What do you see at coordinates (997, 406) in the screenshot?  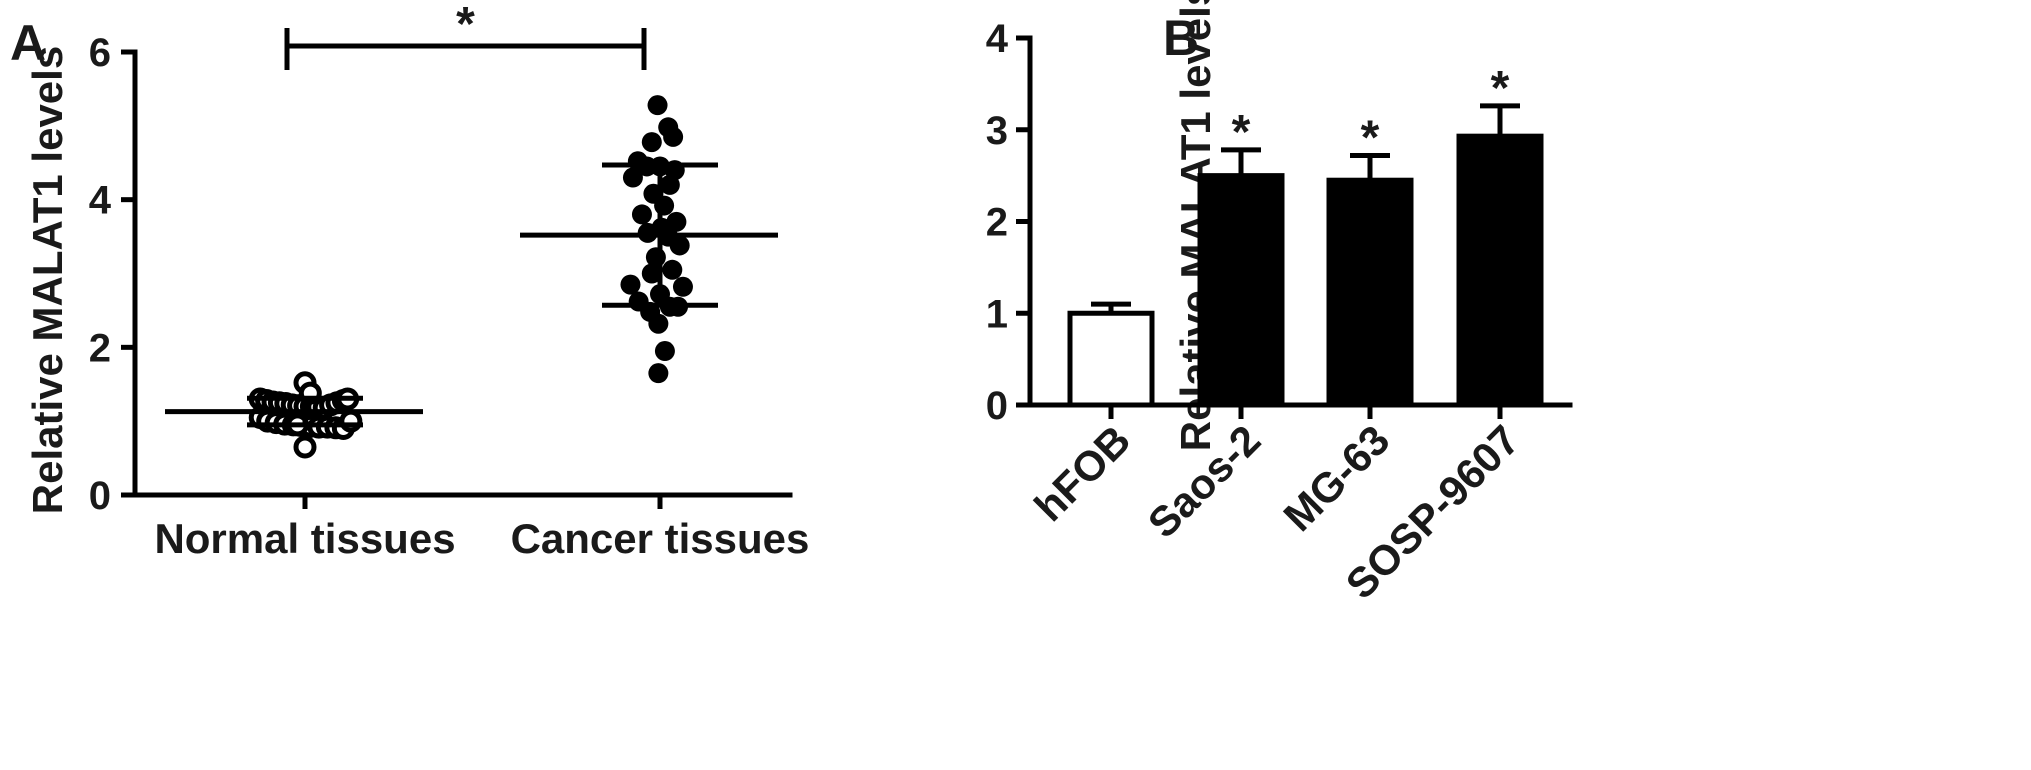 I see `panel-b-y-tick-label: 0` at bounding box center [997, 406].